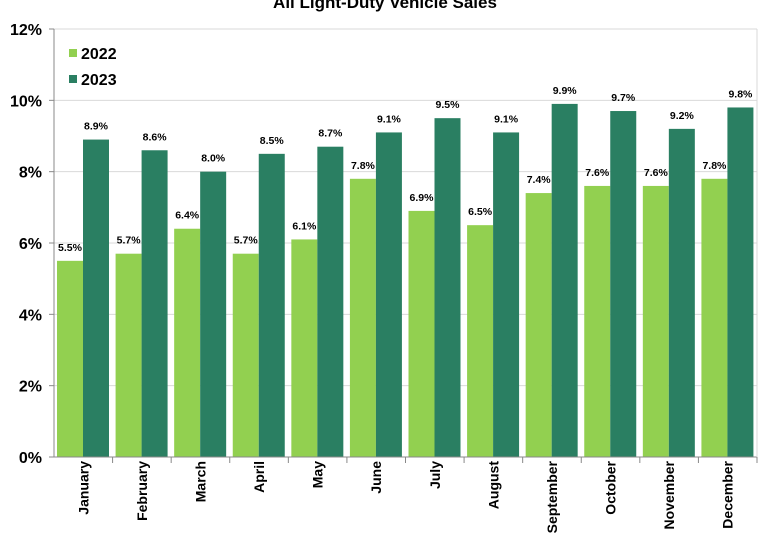 Image resolution: width=770 pixels, height=534 pixels. What do you see at coordinates (681, 292) in the screenshot?
I see `bar-2023-november` at bounding box center [681, 292].